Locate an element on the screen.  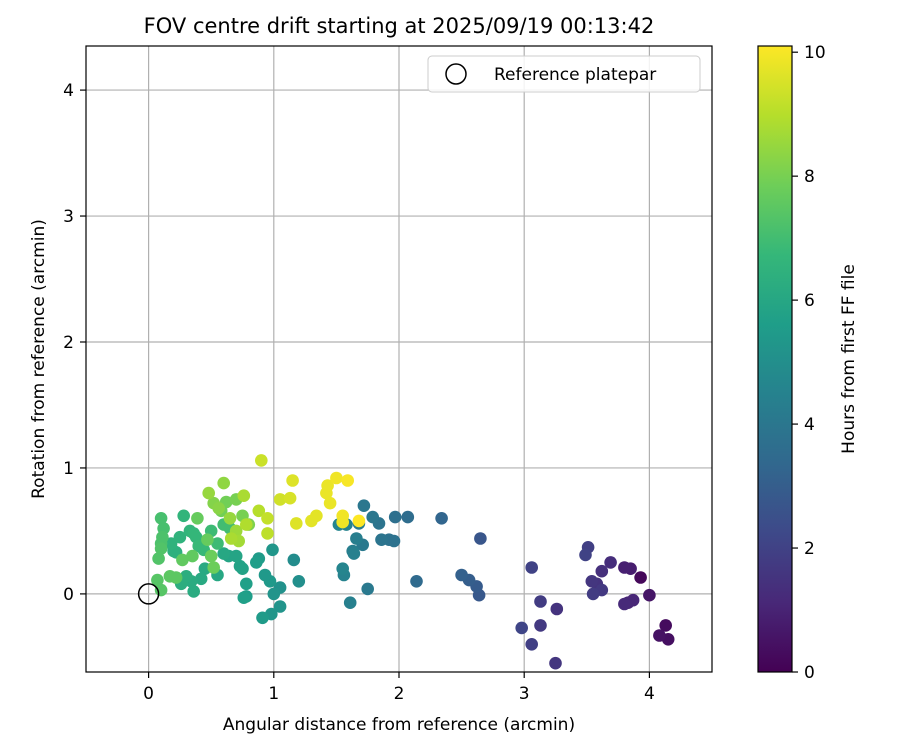
colorbar-tick-label: 6 is located at coordinates (809, 301).